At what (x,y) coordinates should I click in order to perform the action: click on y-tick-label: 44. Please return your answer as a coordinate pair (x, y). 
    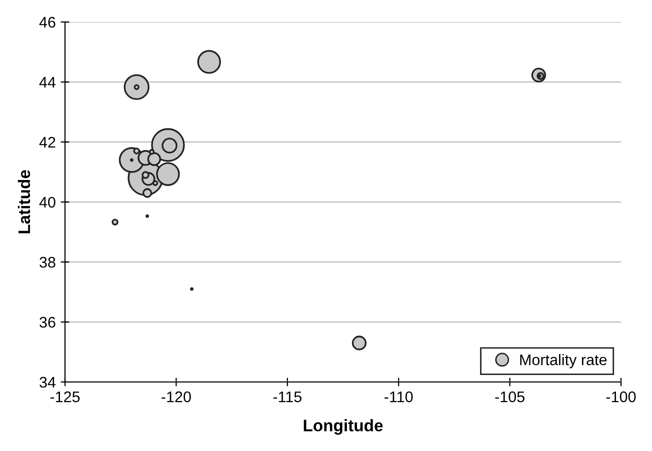
    Looking at the image, I should click on (47, 82).